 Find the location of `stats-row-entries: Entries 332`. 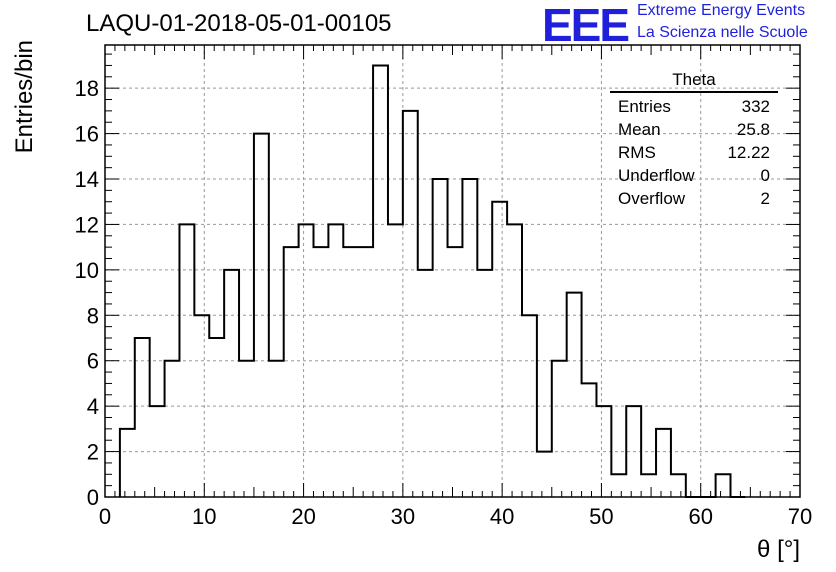

stats-row-entries: Entries 332 is located at coordinates (694, 106).